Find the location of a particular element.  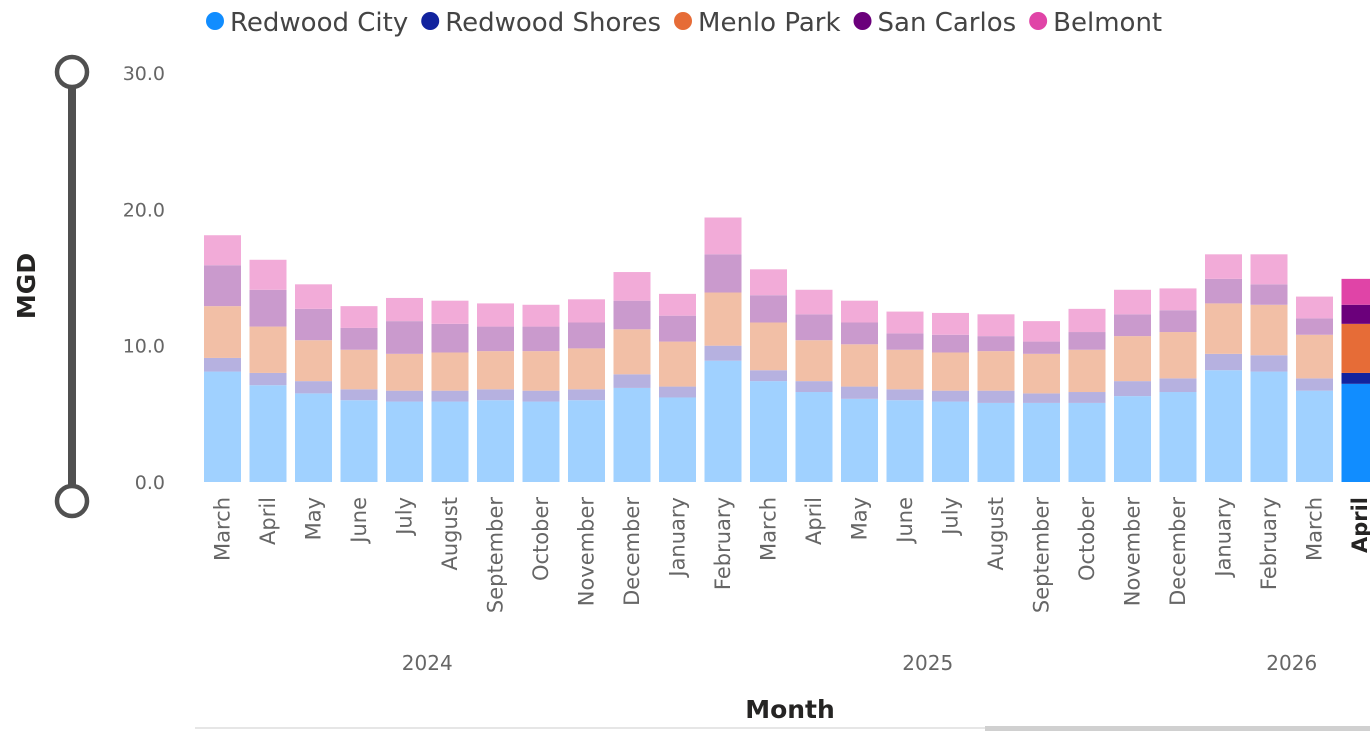

legend-label: Menlo Park is located at coordinates (769, 23).